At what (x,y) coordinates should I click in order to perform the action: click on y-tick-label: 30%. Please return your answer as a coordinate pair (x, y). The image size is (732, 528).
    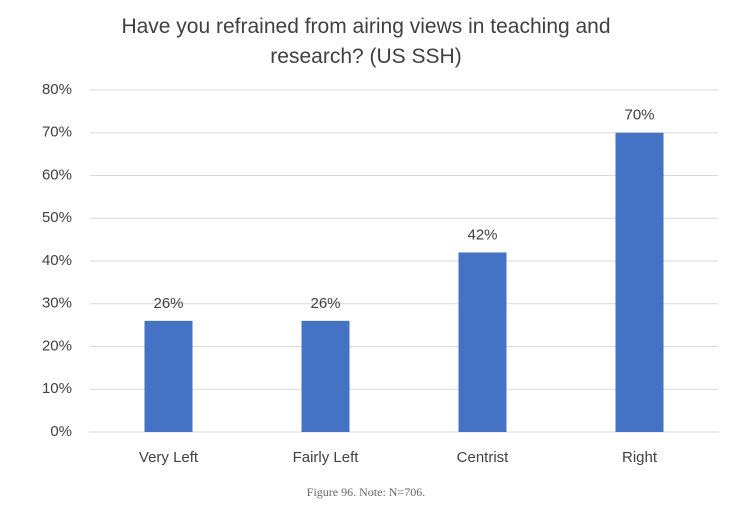
    Looking at the image, I should click on (57, 303).